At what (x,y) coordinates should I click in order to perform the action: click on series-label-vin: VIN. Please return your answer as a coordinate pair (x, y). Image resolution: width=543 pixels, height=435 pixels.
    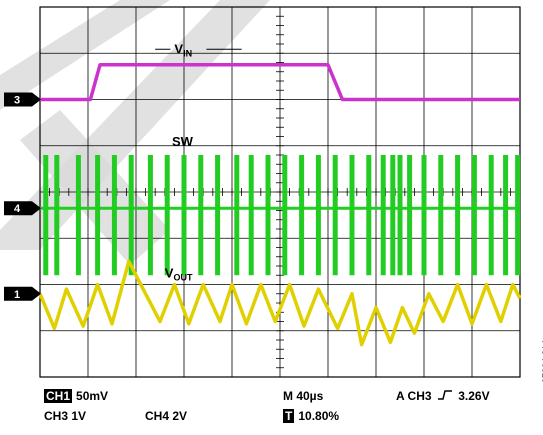
    Looking at the image, I should click on (183, 49).